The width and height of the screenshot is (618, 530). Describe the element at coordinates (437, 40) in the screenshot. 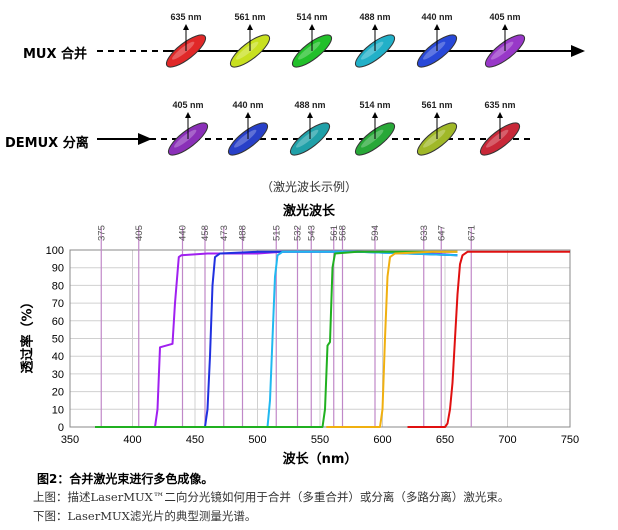

I see `mux-filter-440nm: 440 nm` at that location.